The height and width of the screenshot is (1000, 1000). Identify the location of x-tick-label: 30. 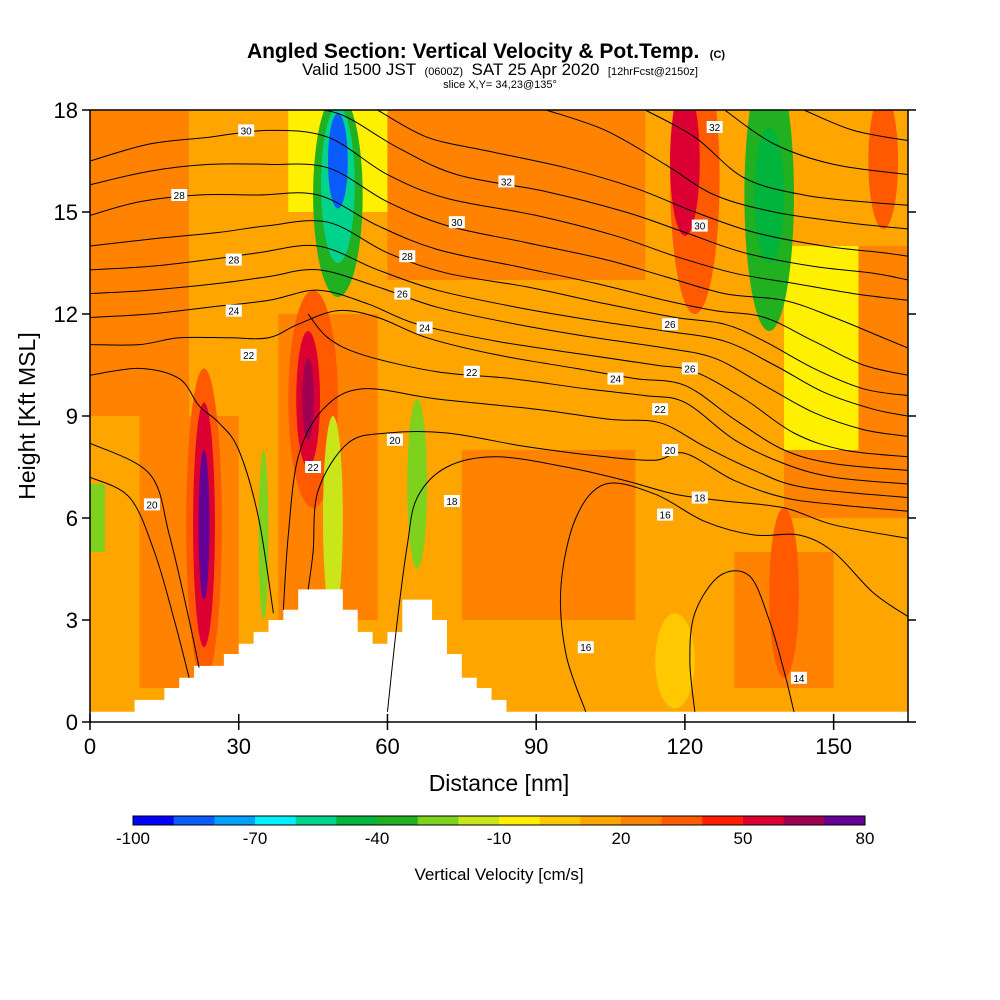
(238, 746).